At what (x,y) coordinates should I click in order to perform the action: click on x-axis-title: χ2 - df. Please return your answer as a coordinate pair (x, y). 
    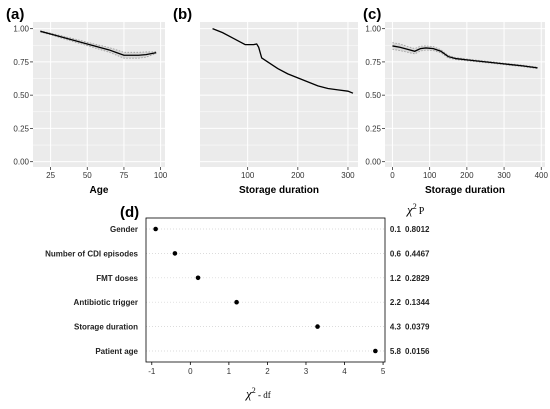
    Looking at the image, I should click on (257, 393).